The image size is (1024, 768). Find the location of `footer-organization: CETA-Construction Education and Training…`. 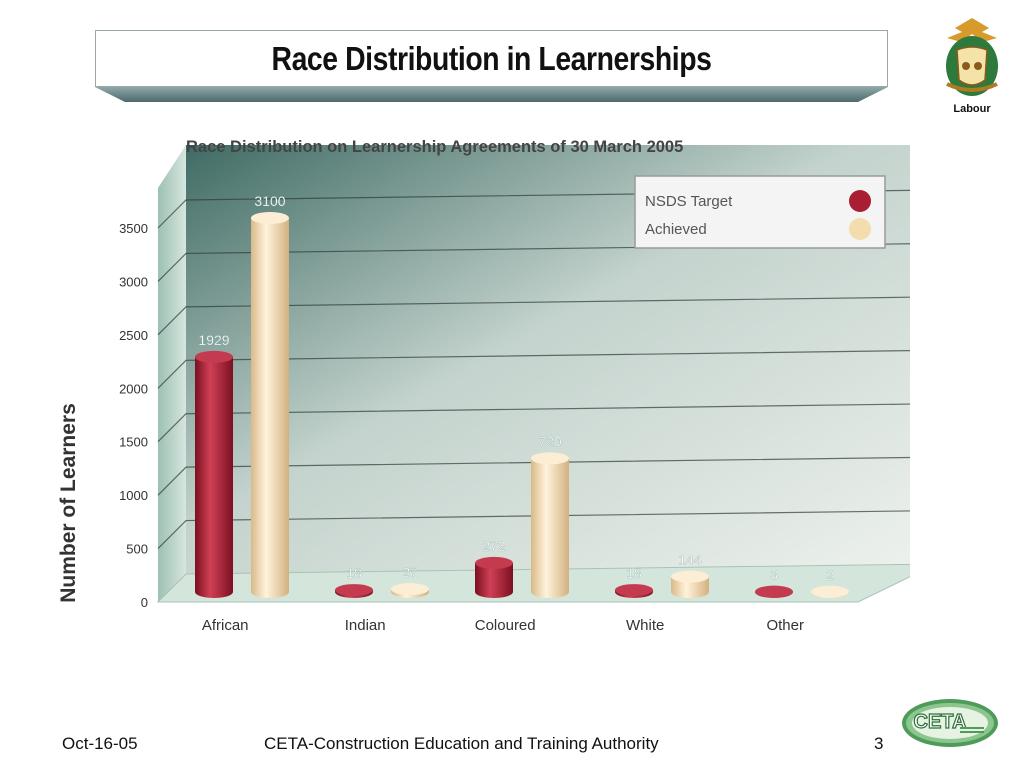

footer-organization: CETA-Construction Education and Training… is located at coordinates (461, 743).